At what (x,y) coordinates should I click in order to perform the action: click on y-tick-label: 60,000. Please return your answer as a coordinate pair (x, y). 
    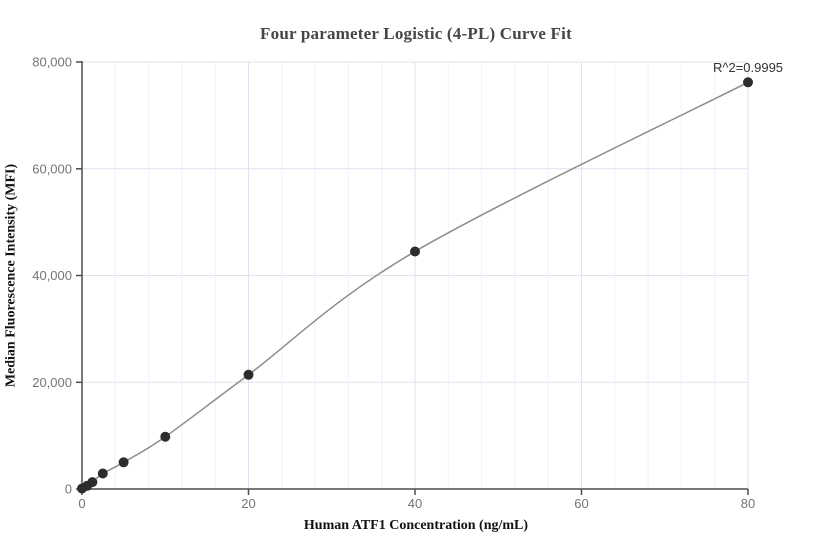
    Looking at the image, I should click on (52, 168).